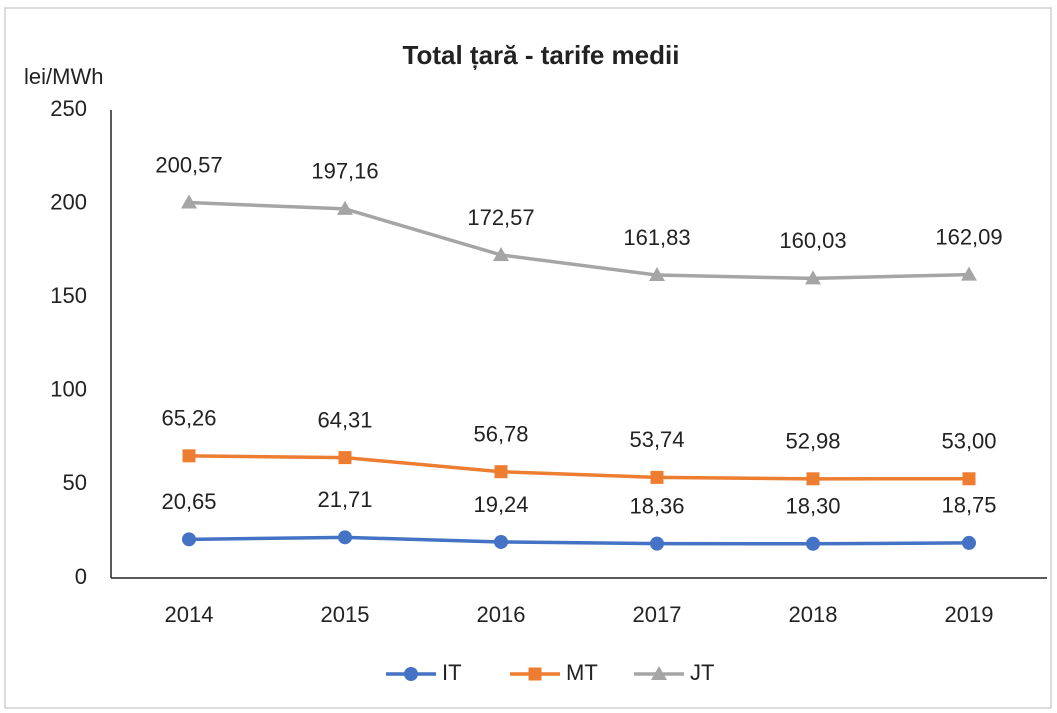 The width and height of the screenshot is (1057, 713). I want to click on data-label: 21,71, so click(344, 499).